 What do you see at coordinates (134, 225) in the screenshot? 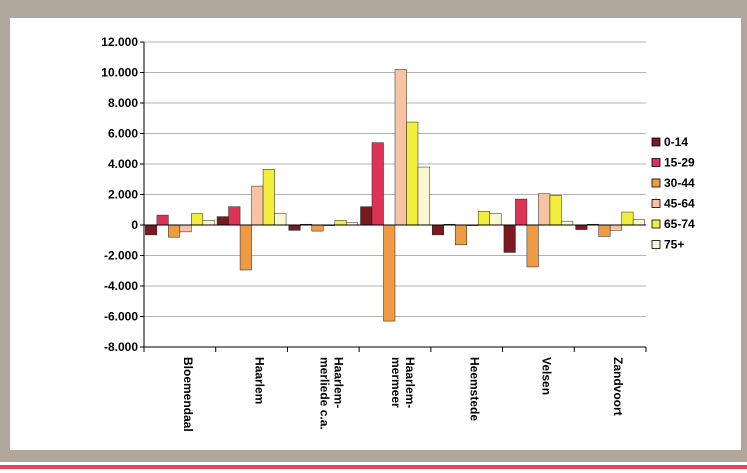
I see `y-tick-label: 0` at bounding box center [134, 225].